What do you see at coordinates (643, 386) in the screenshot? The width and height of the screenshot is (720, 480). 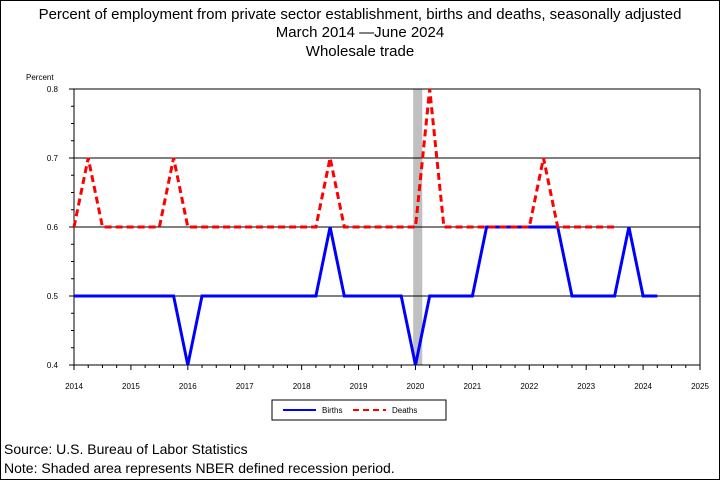 I see `x-tick-label: 2024` at bounding box center [643, 386].